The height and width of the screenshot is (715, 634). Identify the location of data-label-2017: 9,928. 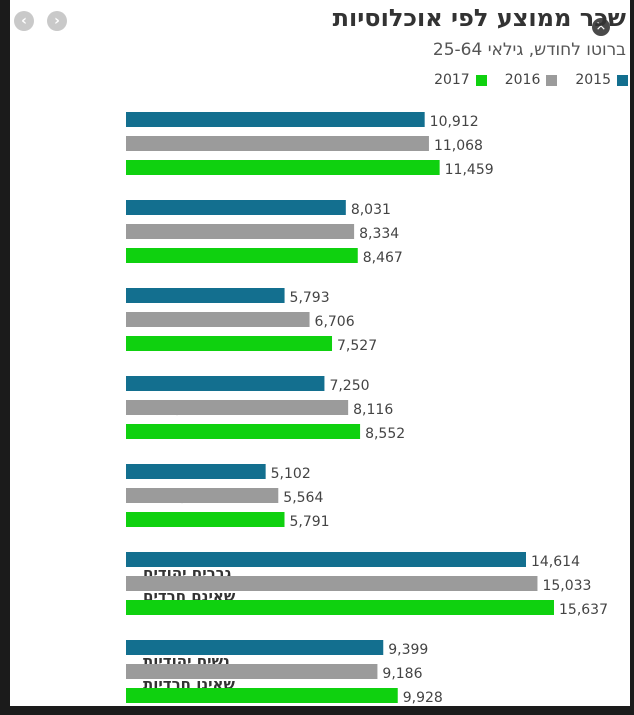
(423, 698).